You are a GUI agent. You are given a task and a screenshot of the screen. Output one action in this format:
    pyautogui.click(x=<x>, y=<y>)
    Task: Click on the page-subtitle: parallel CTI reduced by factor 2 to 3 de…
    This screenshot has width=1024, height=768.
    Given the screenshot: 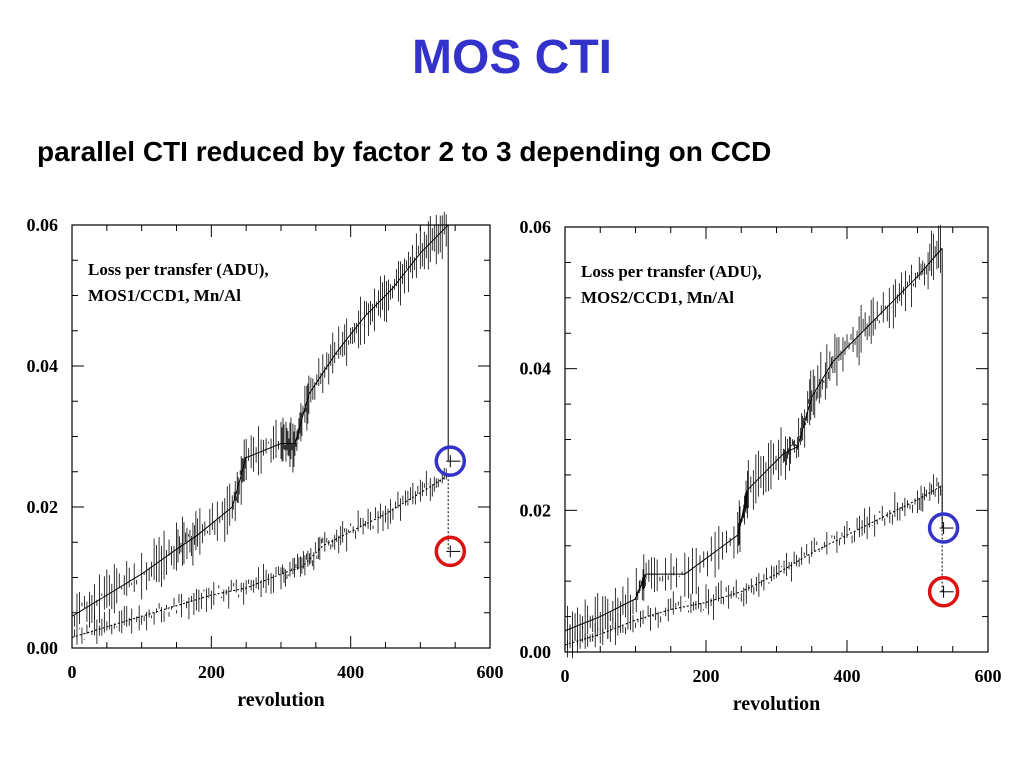 What is the action you would take?
    pyautogui.click(x=404, y=151)
    